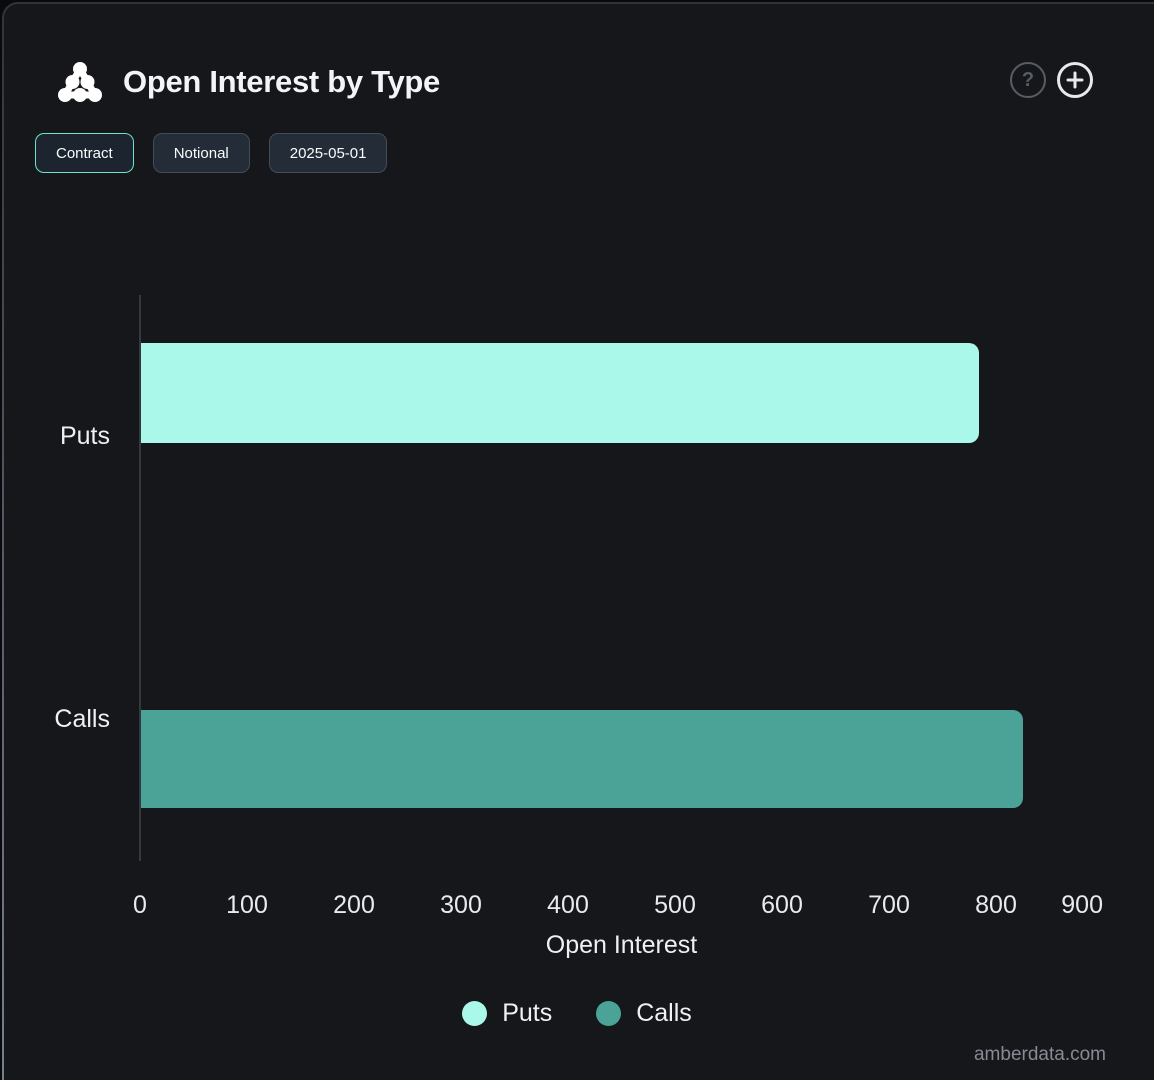 This screenshot has width=1154, height=1080. Describe the element at coordinates (1039, 1054) in the screenshot. I see `watermark: amberdata.com` at that location.